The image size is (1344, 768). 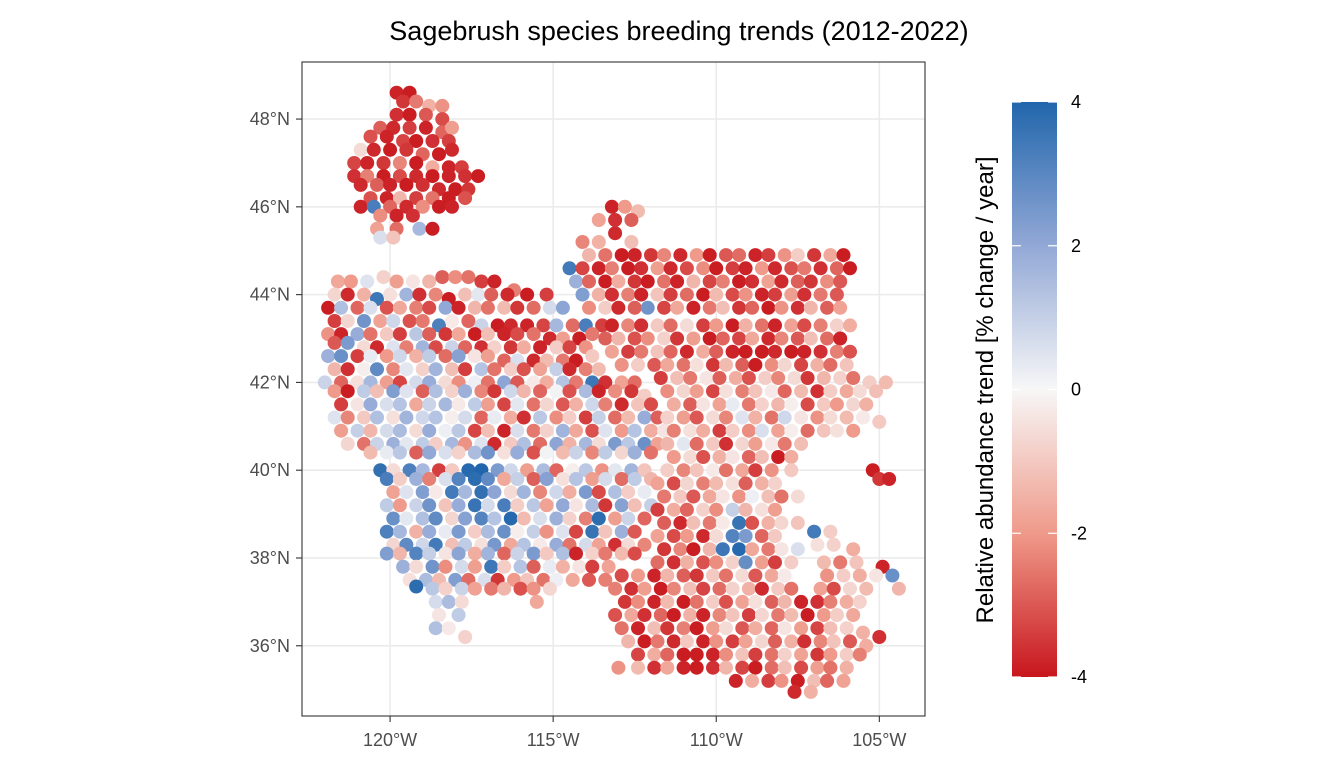 I want to click on x-tick-label: 115°W, so click(x=553, y=740).